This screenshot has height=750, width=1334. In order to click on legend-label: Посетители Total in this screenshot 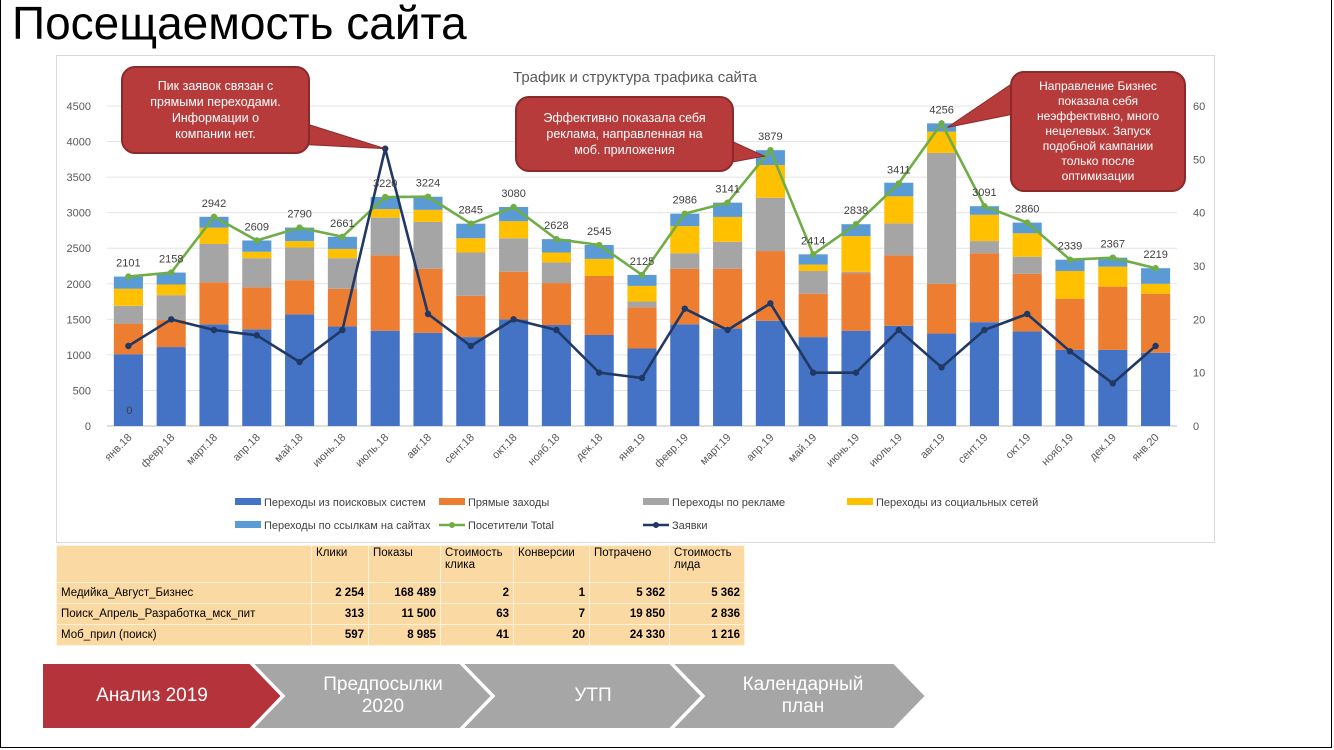, I will do `click(511, 526)`.